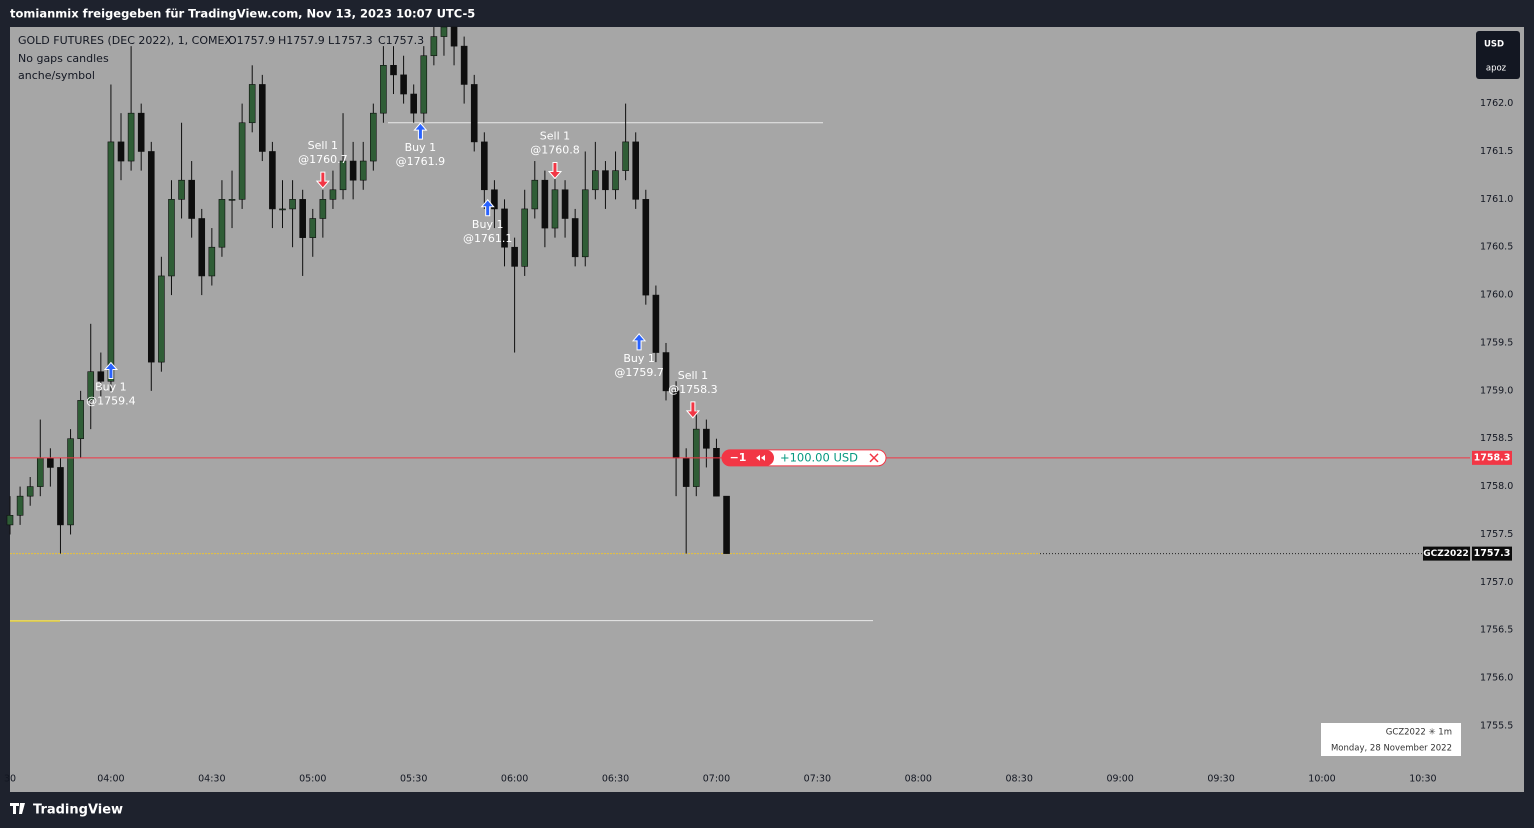 The height and width of the screenshot is (828, 1534). I want to click on y-tick-label: 1759.5, so click(1496, 342).